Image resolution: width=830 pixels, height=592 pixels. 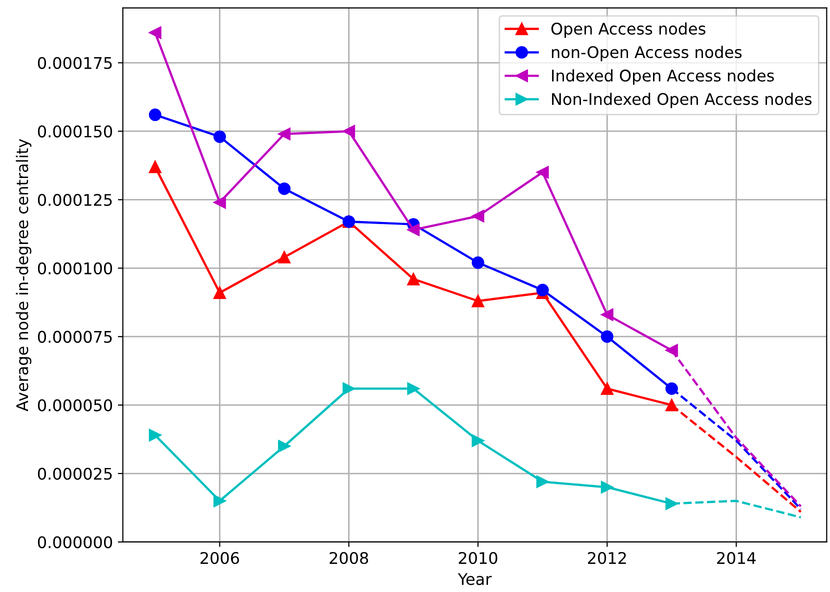 What do you see at coordinates (75, 336) in the screenshot?
I see `y-tick-label: 0.000075` at bounding box center [75, 336].